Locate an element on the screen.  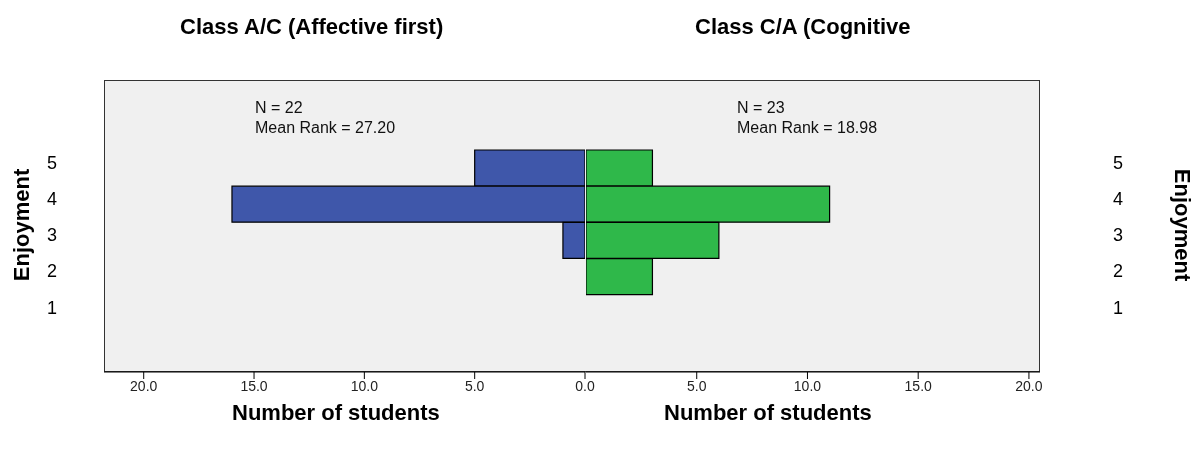
text: N = 23 is located at coordinates (761, 108).